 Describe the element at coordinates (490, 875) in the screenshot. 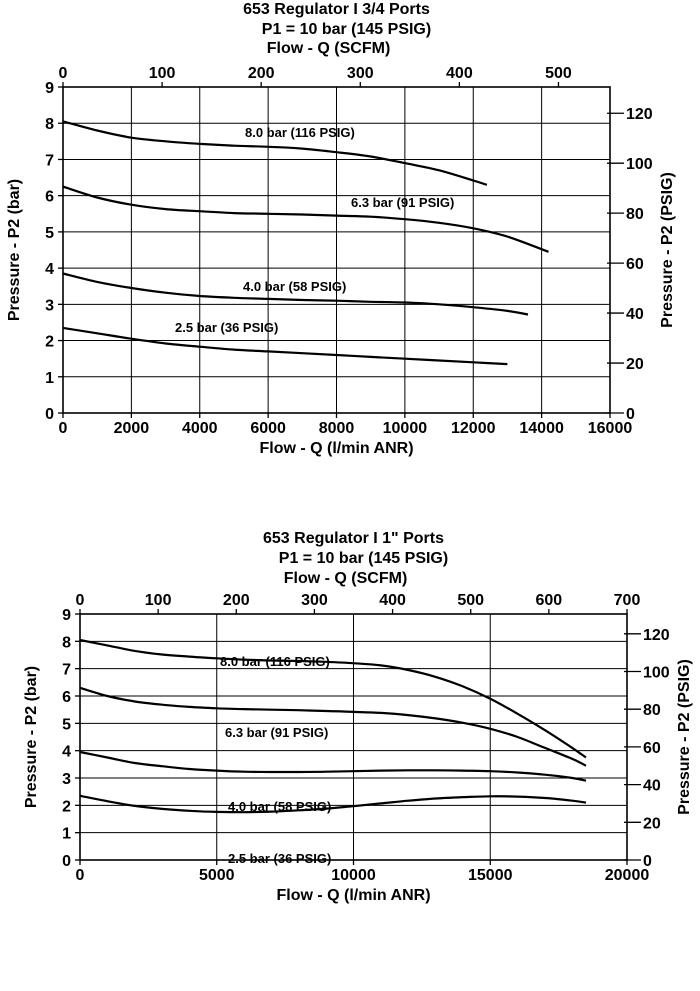

I see `x-tick-label: 15000` at that location.